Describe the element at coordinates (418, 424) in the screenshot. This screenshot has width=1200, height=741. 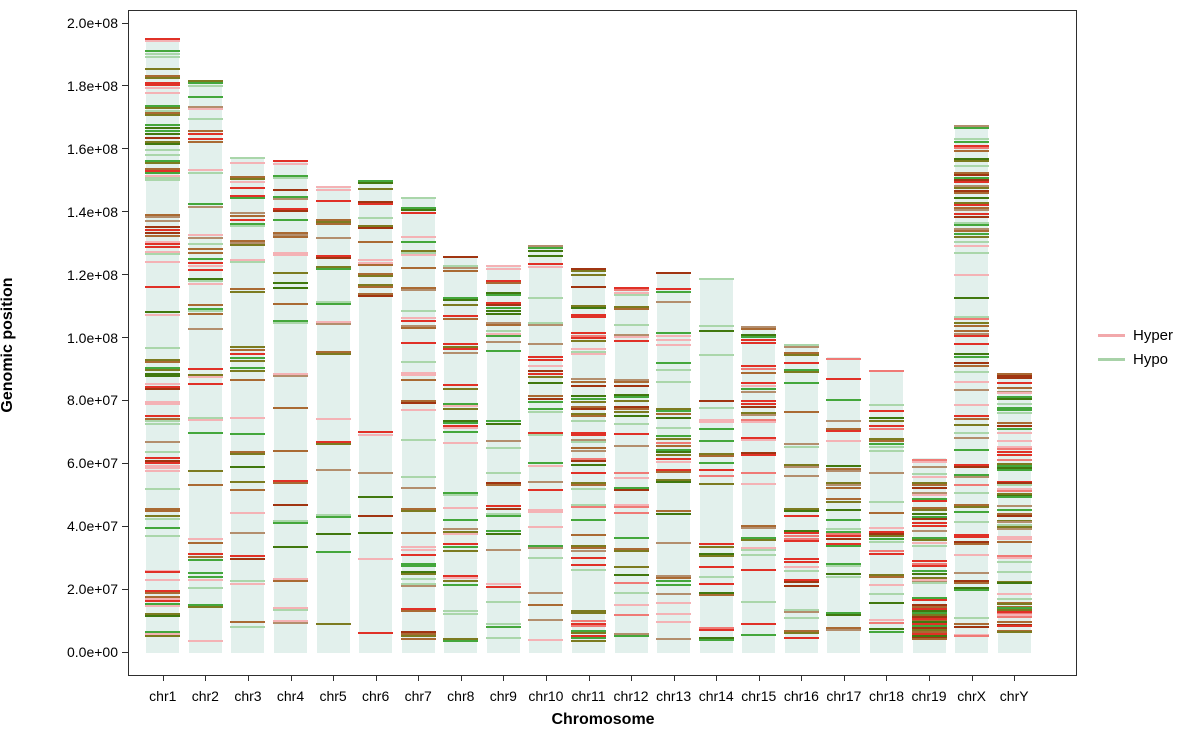
I see `chromosome-bar-chr7` at that location.